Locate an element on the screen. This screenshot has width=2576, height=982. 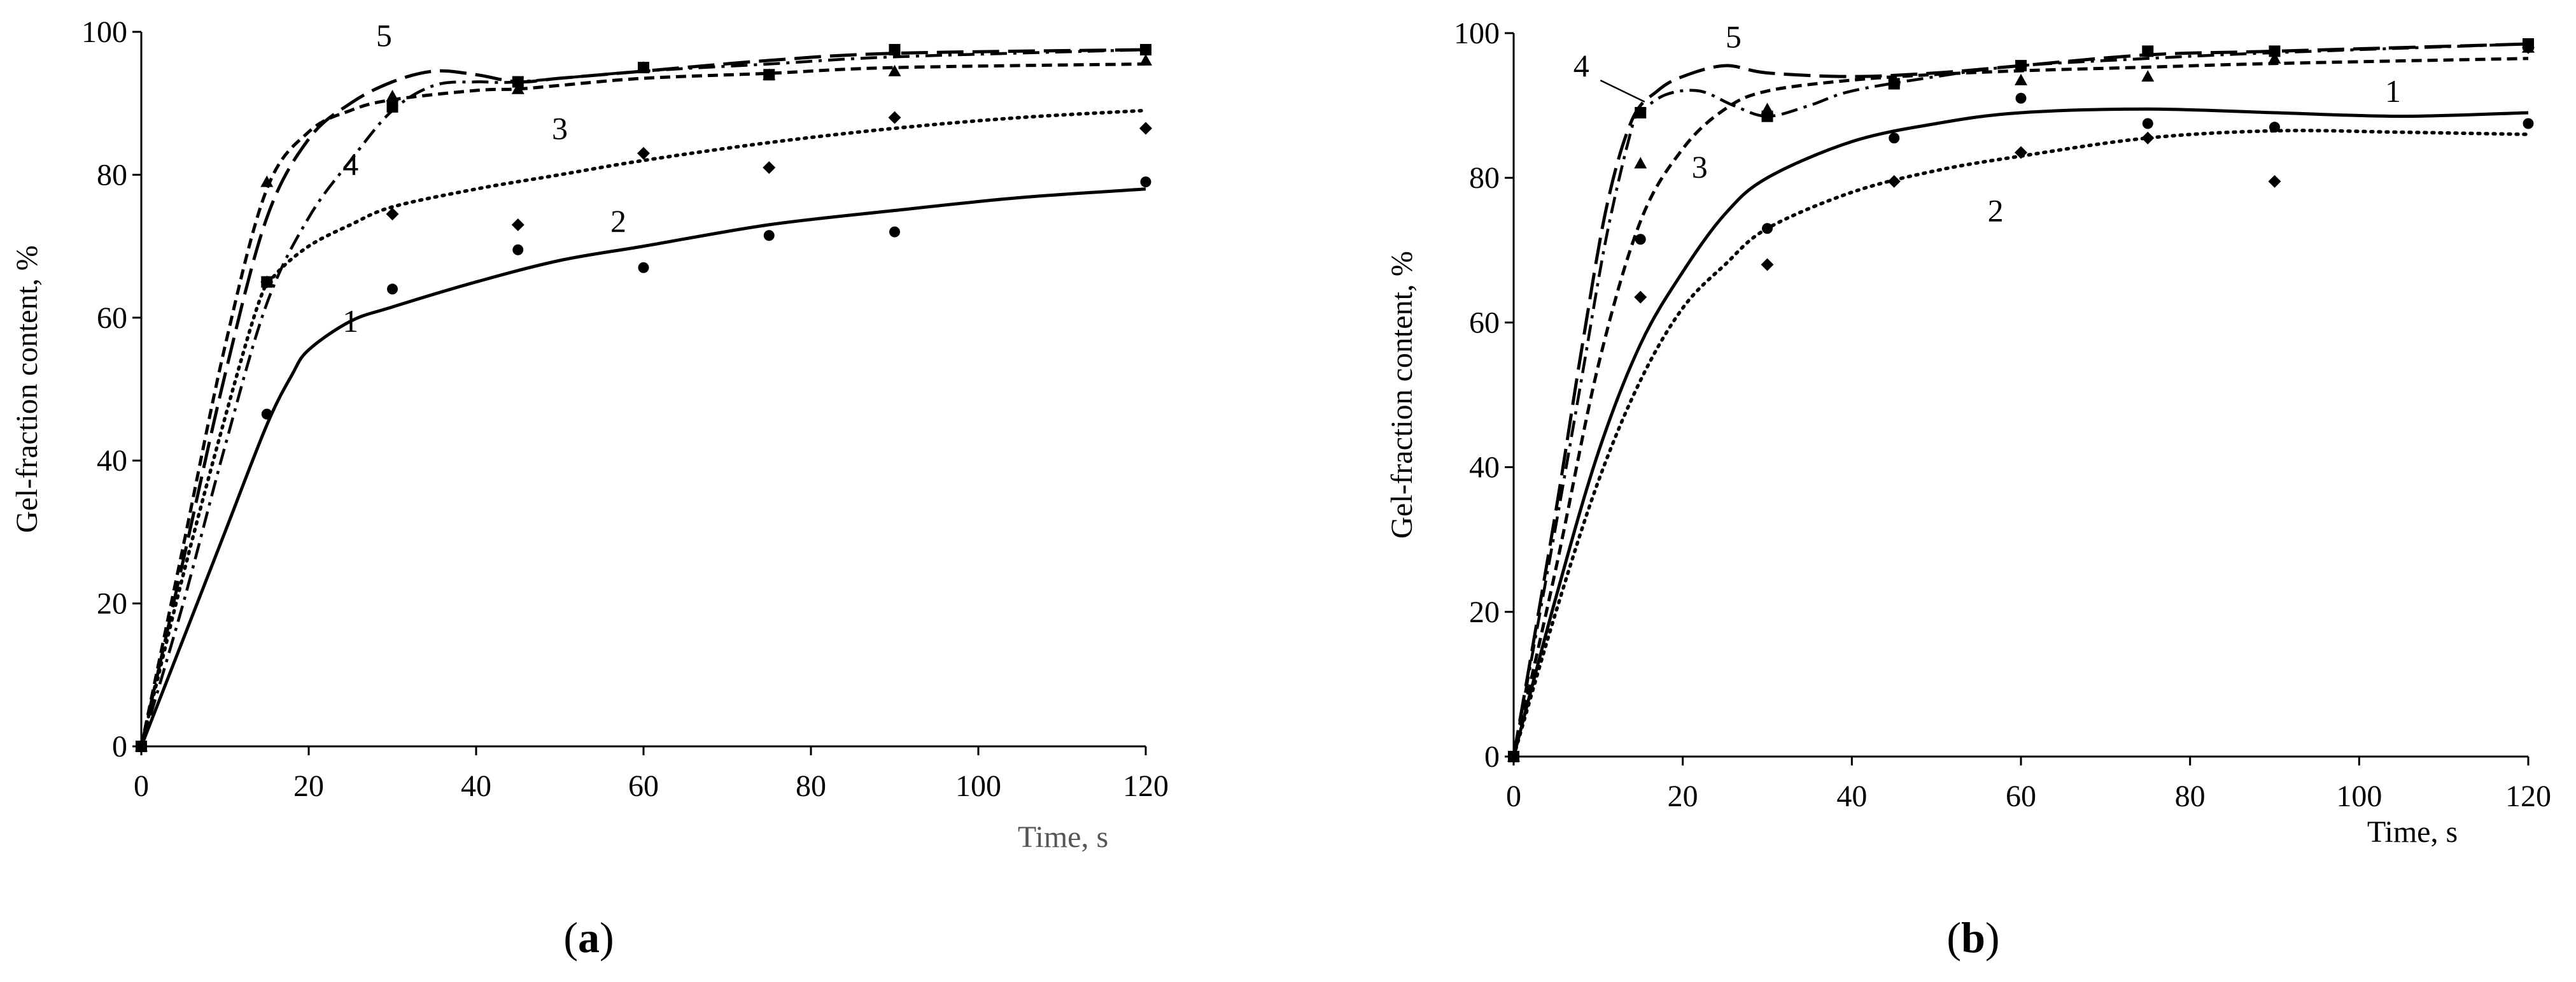
panel-b-x-tick-label: 80 is located at coordinates (2191, 796).